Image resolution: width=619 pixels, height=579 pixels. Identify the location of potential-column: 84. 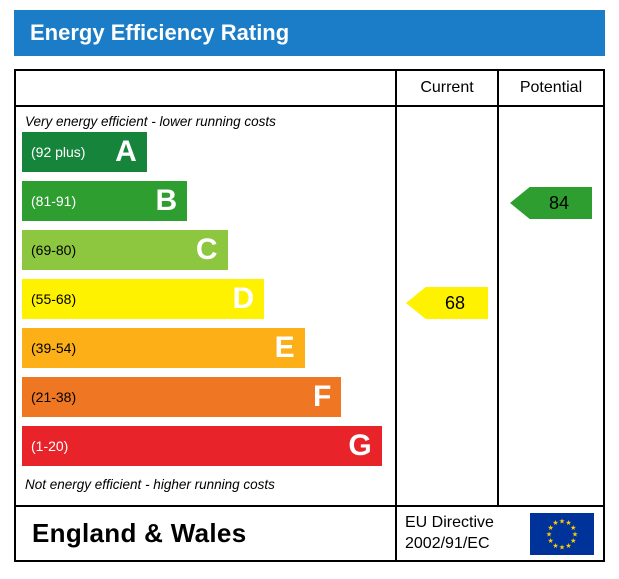
(550, 306).